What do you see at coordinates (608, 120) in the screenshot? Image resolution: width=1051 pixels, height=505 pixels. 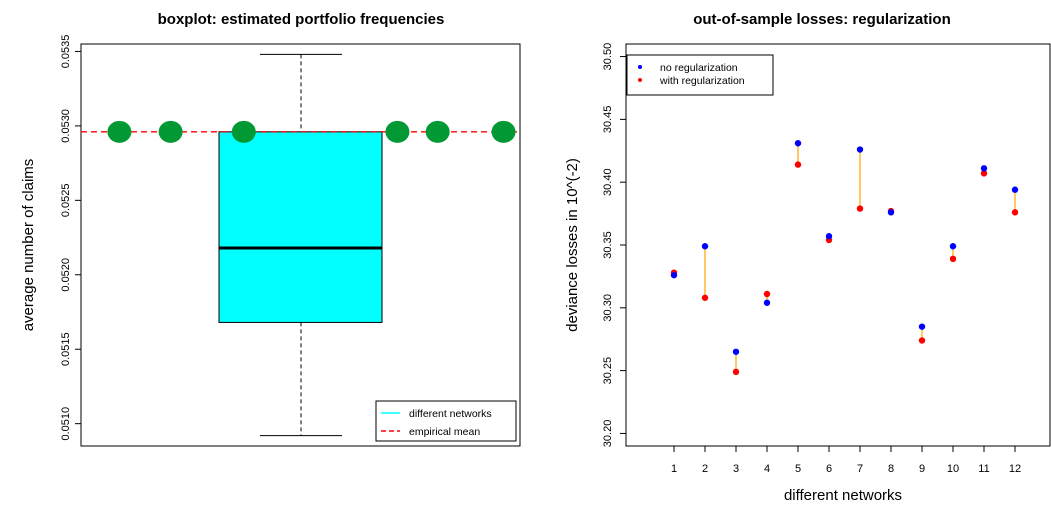 I see `y-tick-label: 30.45` at bounding box center [608, 120].